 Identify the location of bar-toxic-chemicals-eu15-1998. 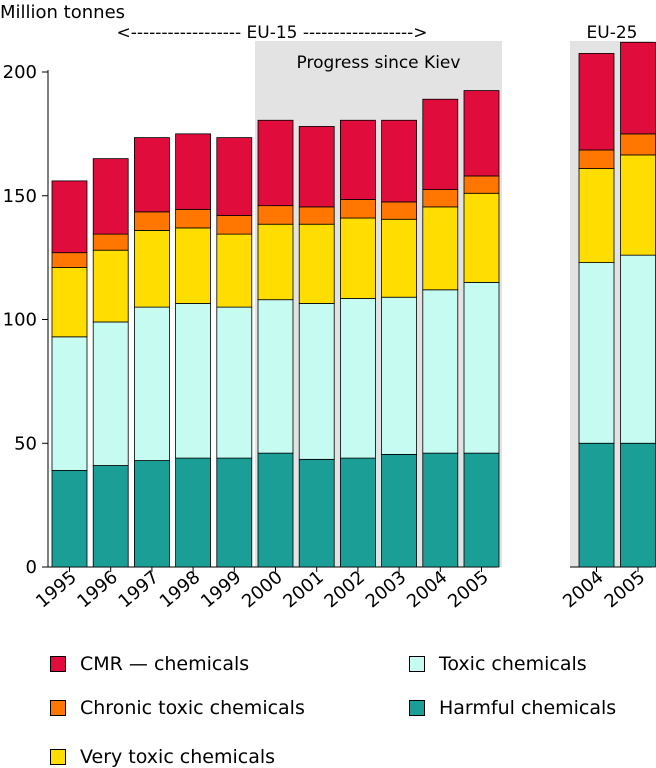
(193, 381).